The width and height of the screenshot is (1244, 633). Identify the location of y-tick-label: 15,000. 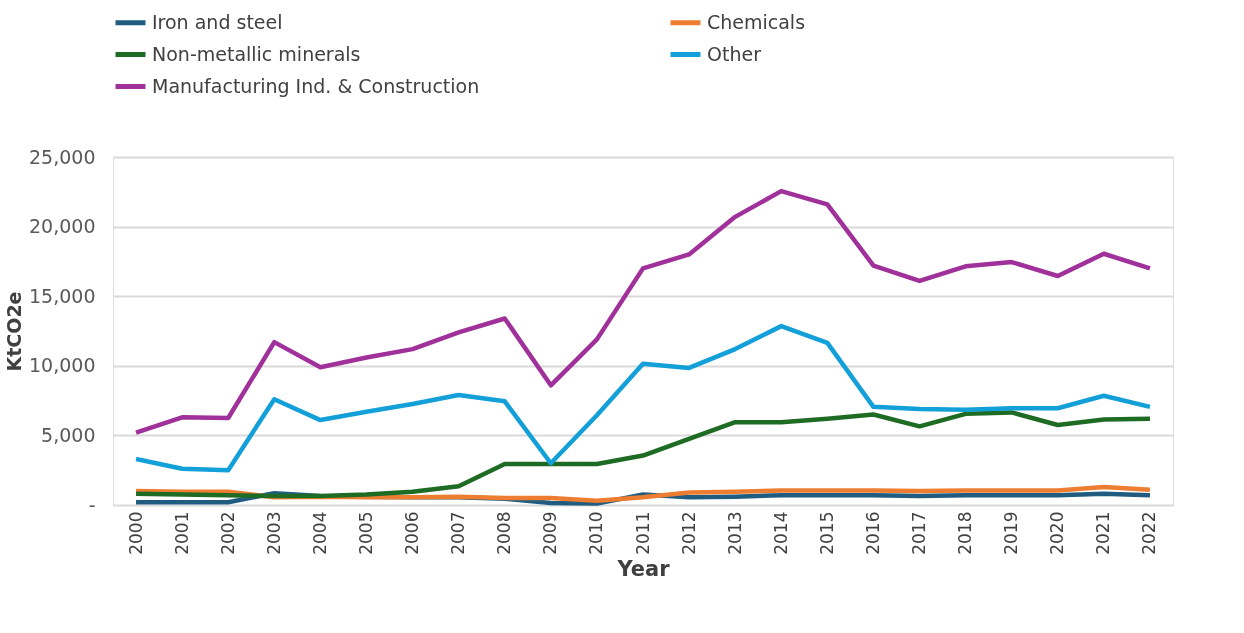
(62, 295).